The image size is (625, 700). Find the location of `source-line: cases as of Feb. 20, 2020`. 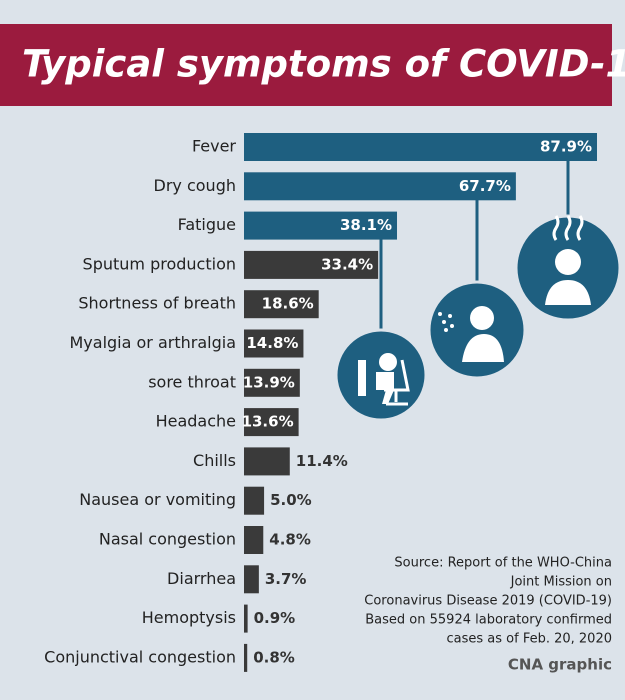

source-line: cases as of Feb. 20, 2020 is located at coordinates (530, 639).